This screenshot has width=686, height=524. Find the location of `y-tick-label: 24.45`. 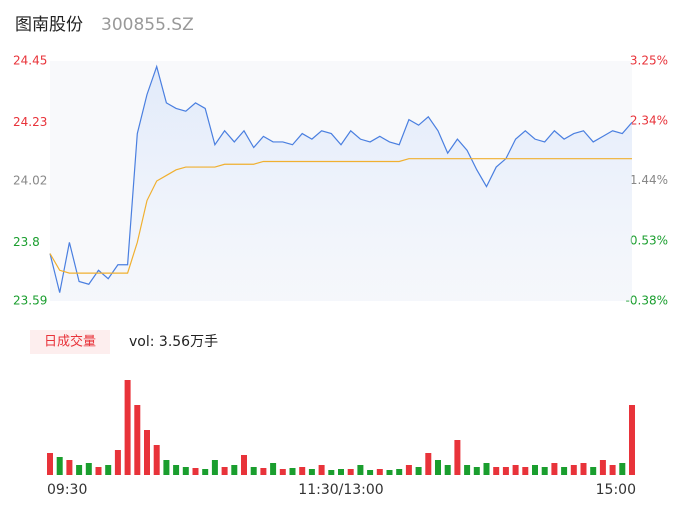

y-tick-label: 24.45 is located at coordinates (30, 61).